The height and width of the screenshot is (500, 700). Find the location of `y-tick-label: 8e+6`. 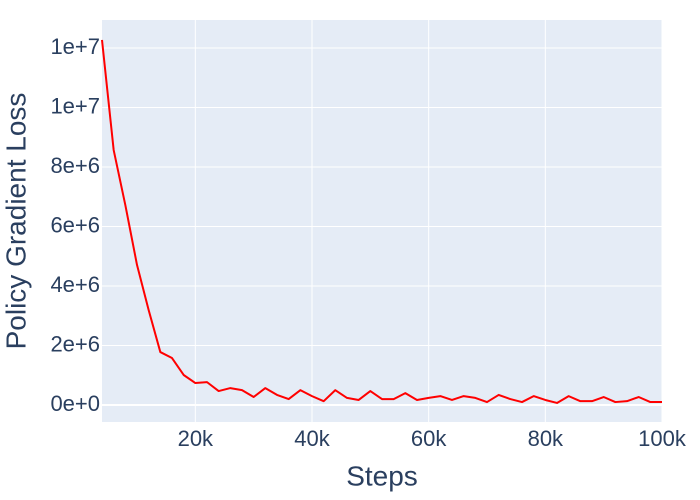

y-tick-label: 8e+6 is located at coordinates (75, 165).